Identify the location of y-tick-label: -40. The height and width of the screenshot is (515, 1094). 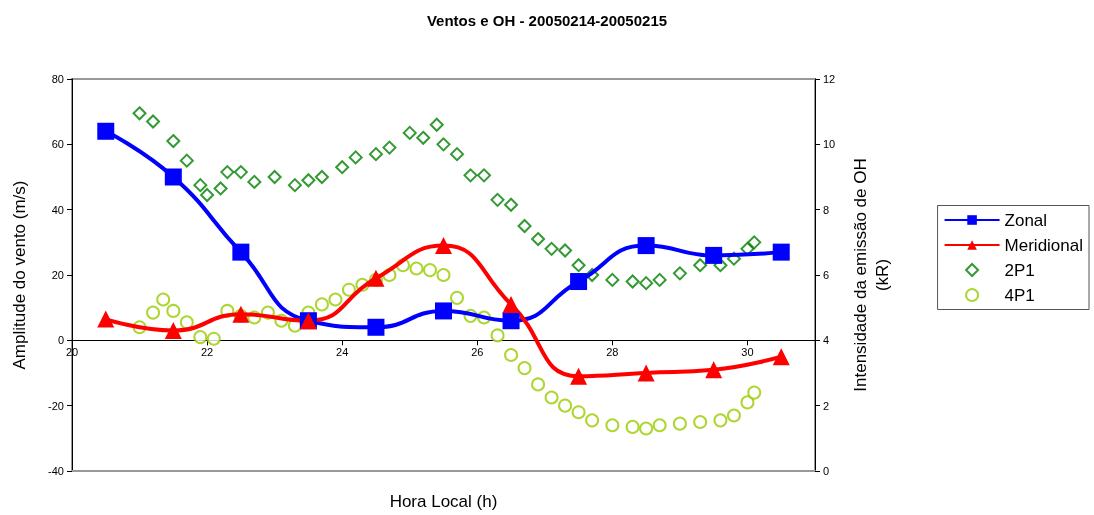
(56, 471).